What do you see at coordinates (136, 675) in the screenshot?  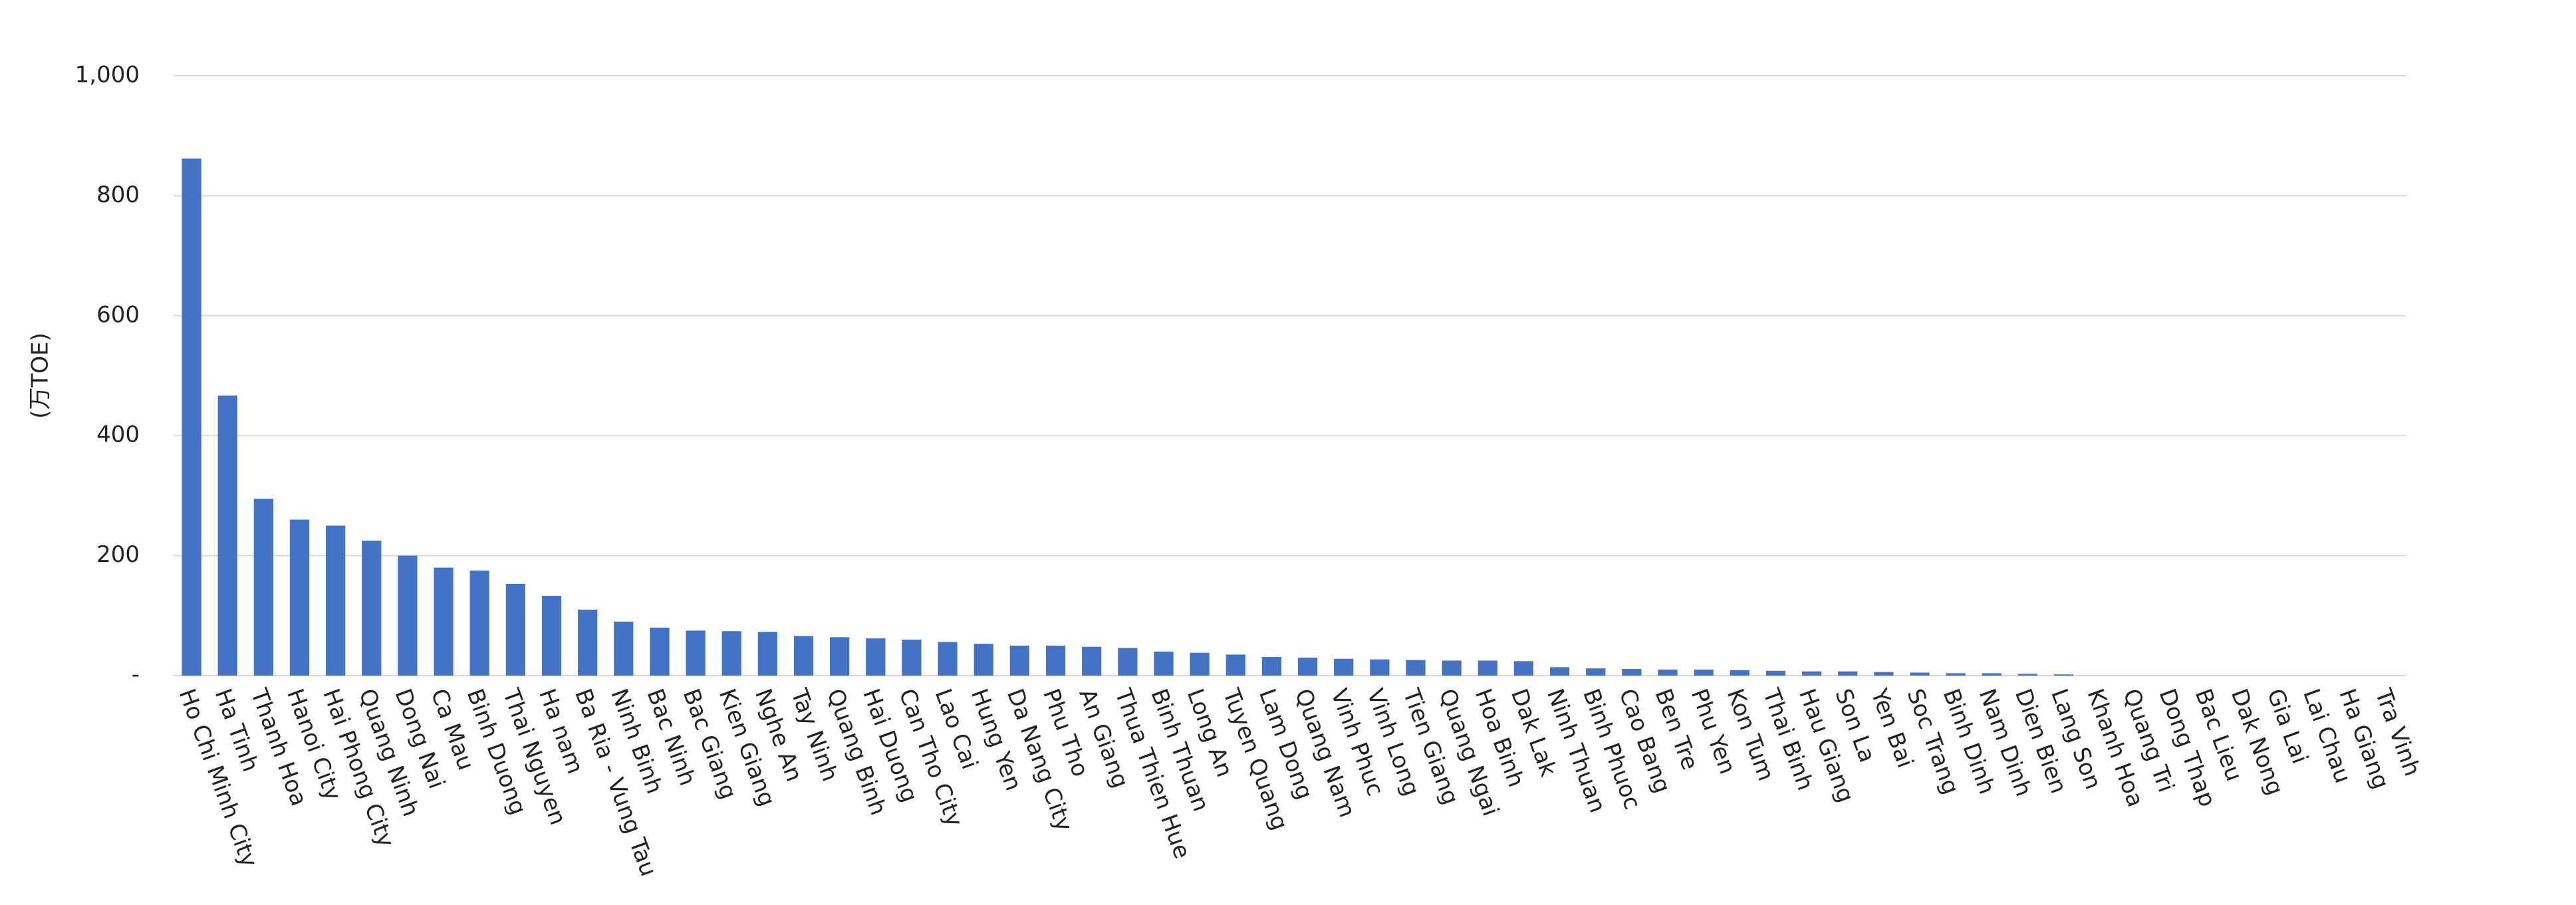 I see `y-tick-label: -` at bounding box center [136, 675].